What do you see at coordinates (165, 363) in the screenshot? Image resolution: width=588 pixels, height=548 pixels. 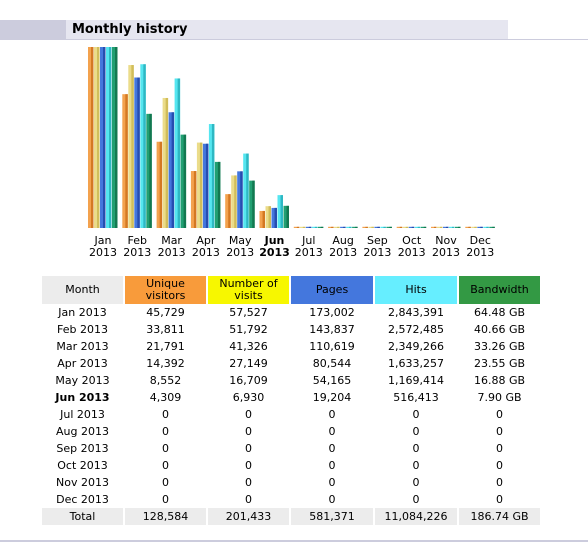 I see `cell-unique-visitors: 14,392` at bounding box center [165, 363].